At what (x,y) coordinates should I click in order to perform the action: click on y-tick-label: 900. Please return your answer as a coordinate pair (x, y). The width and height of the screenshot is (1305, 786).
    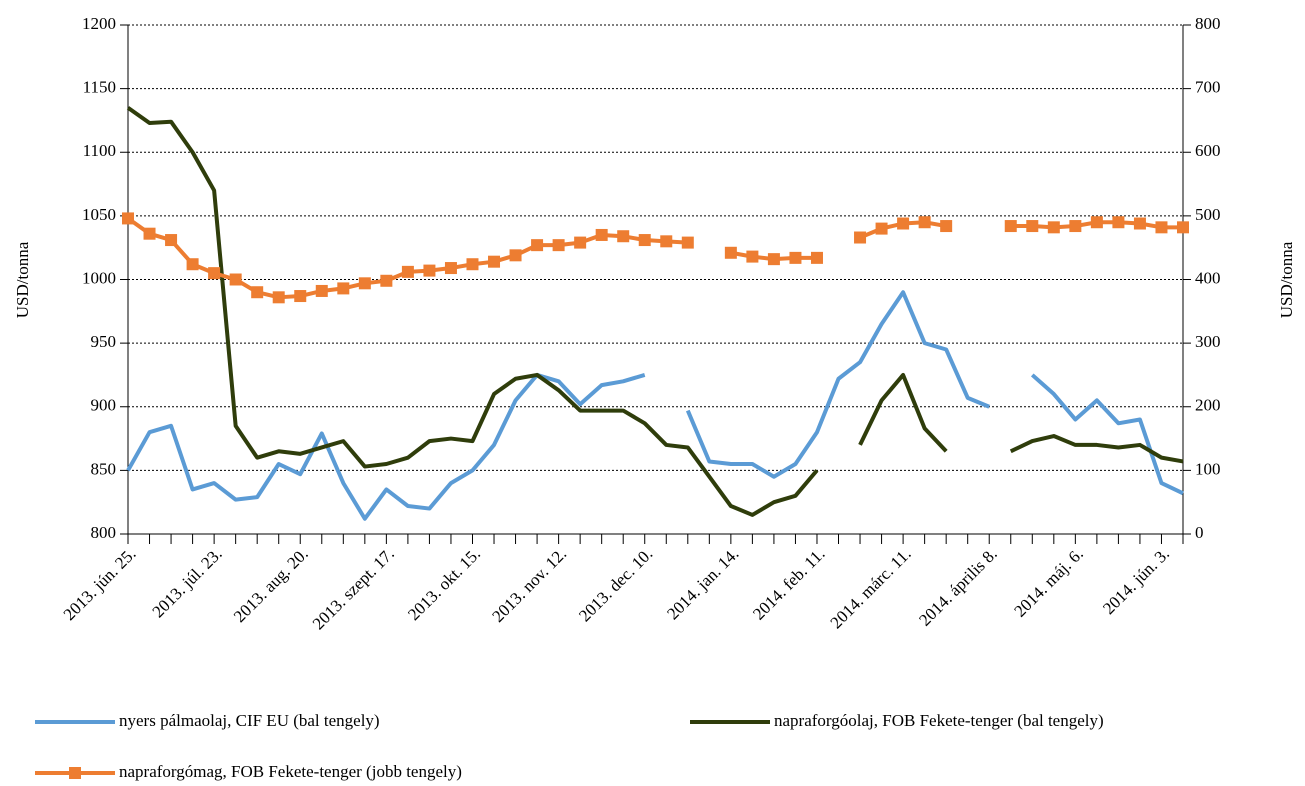
    Looking at the image, I should click on (104, 405).